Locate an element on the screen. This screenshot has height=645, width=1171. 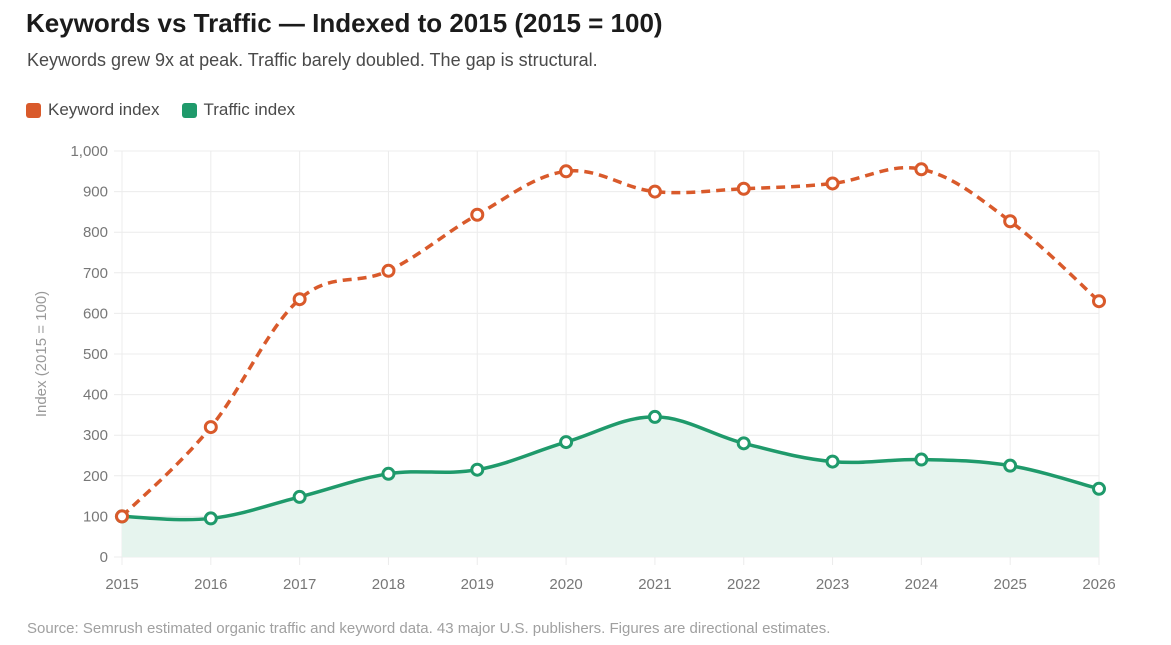
y-tick-label: 700 is located at coordinates (95, 273).